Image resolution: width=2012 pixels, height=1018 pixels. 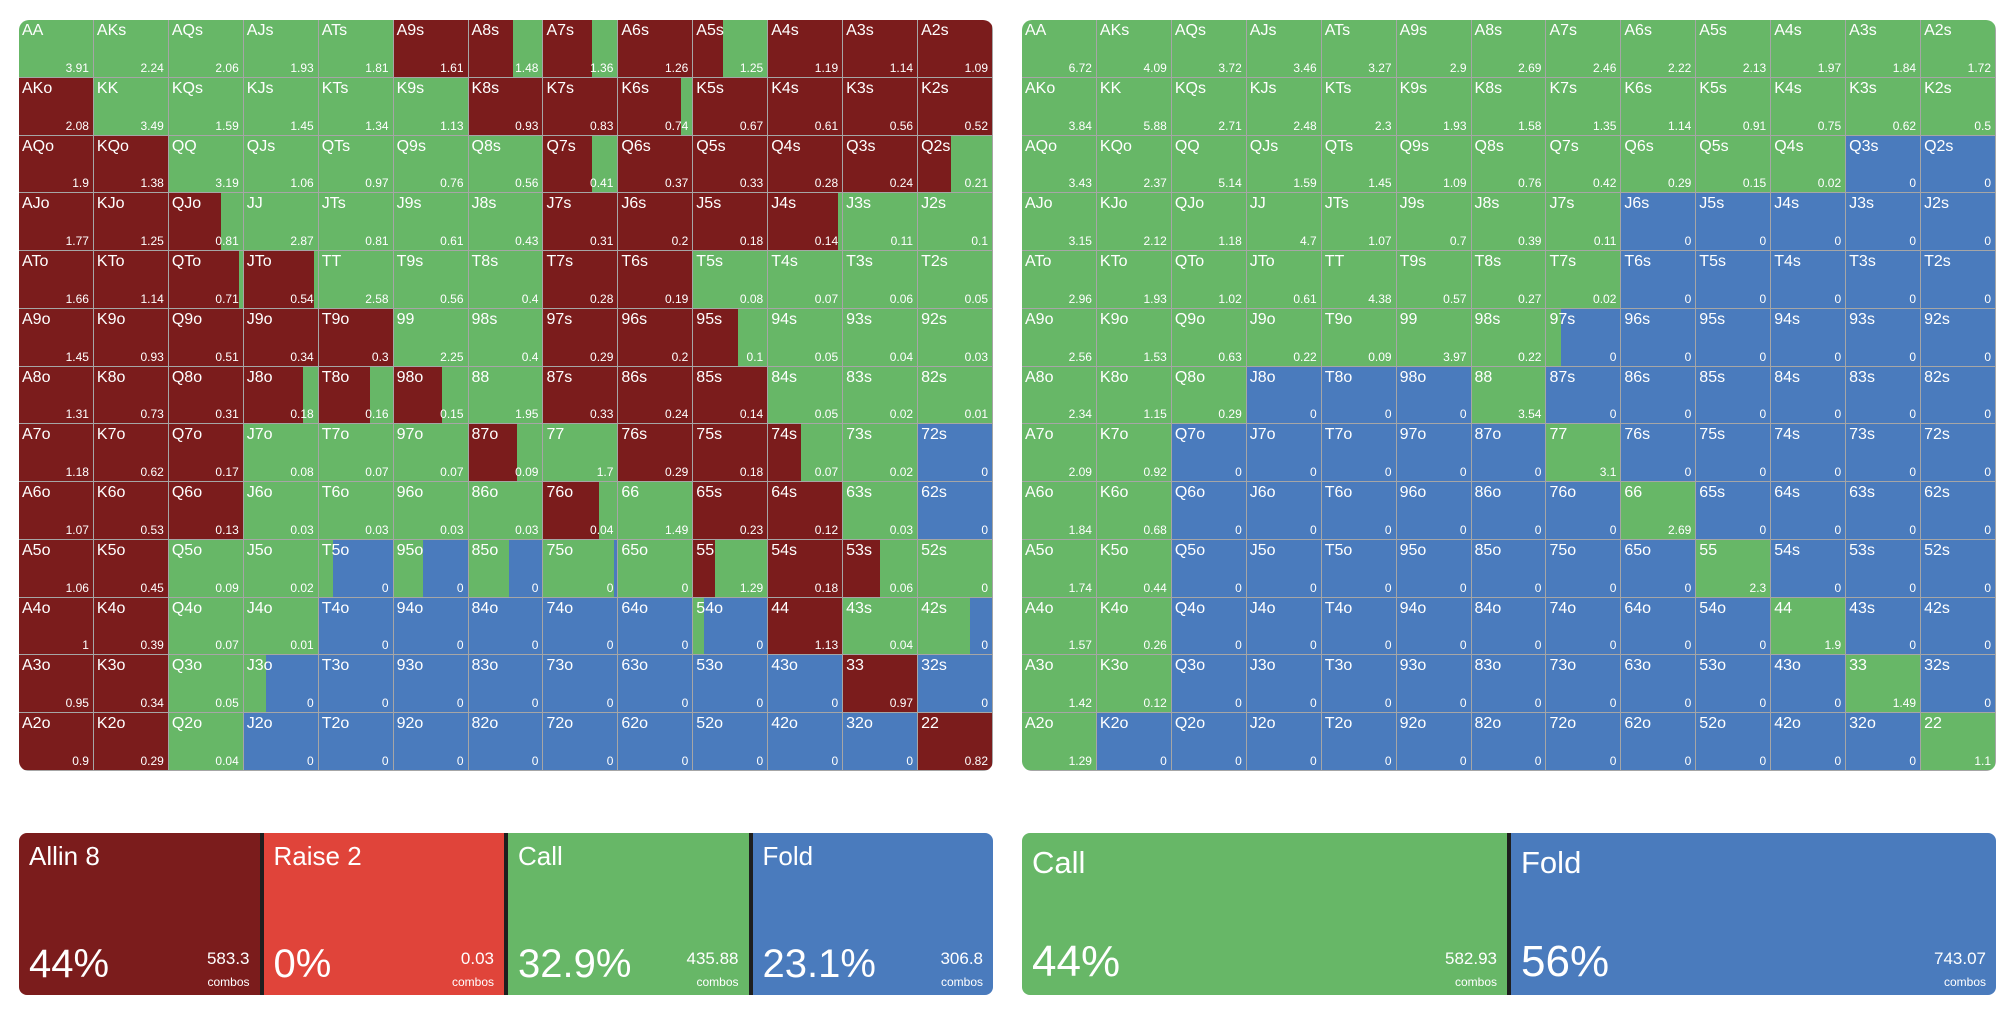 I want to click on hand-cell: JTs 1.07, so click(x=1359, y=222).